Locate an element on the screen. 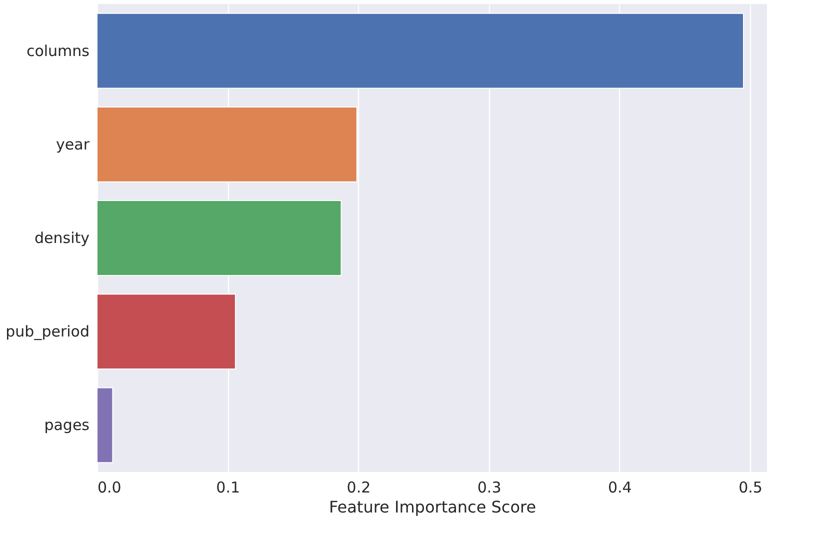 The height and width of the screenshot is (542, 826). x-tick-label: 0.0 is located at coordinates (110, 487).